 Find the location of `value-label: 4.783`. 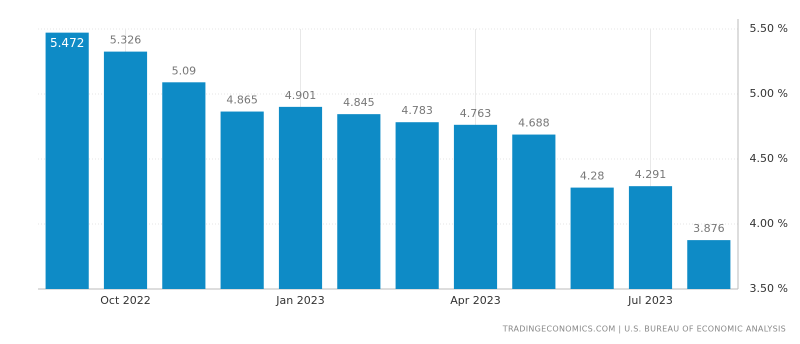

value-label: 4.783 is located at coordinates (417, 110).